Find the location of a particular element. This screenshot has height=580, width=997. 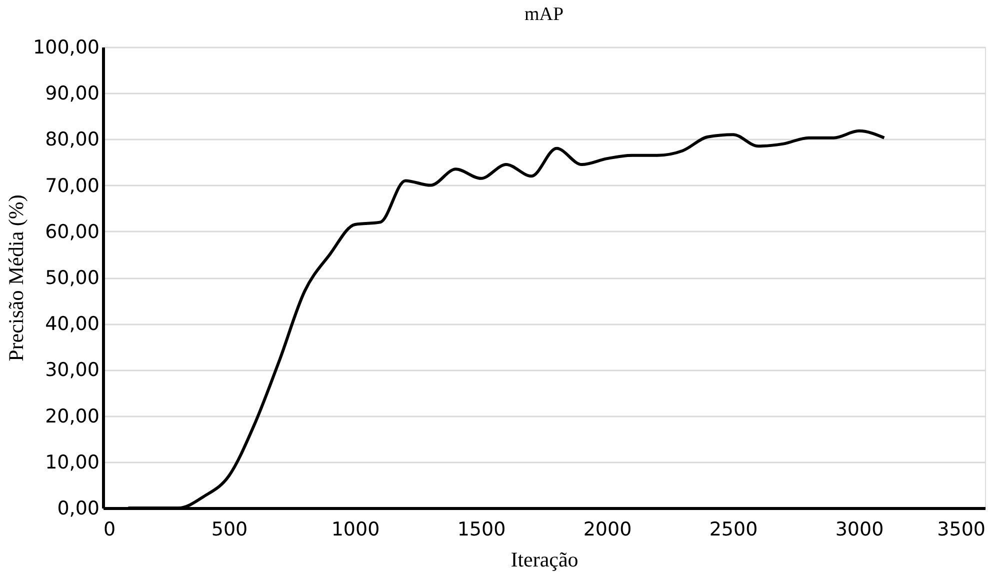

x-tick-label: 2000 is located at coordinates (607, 529).